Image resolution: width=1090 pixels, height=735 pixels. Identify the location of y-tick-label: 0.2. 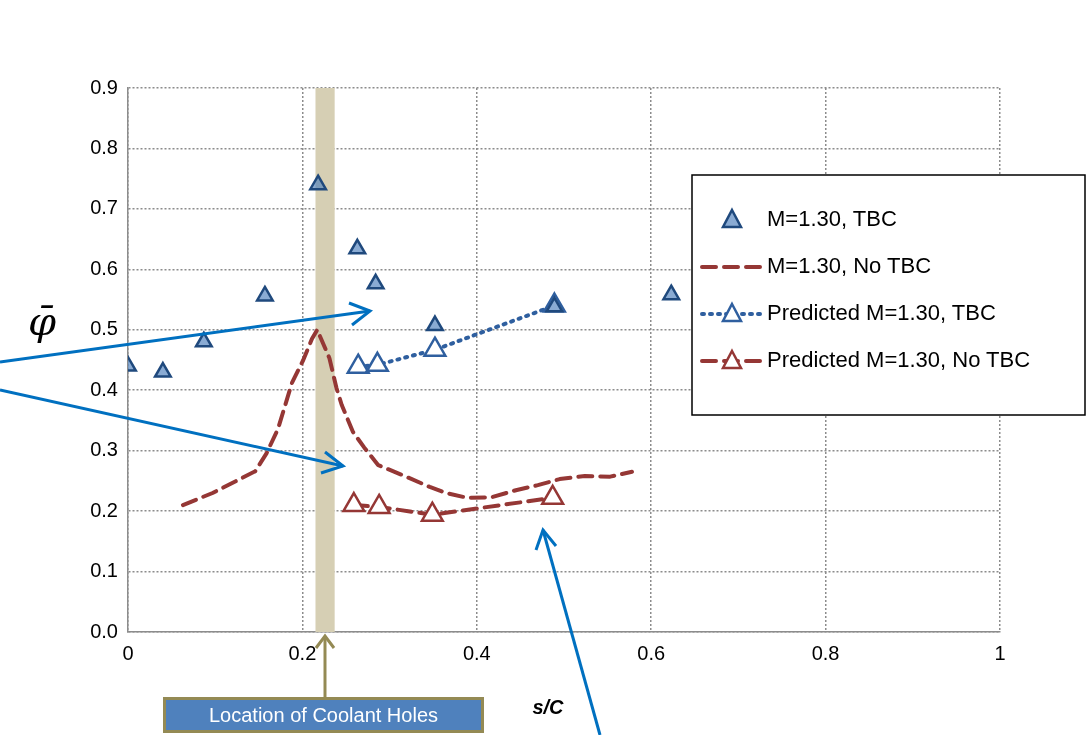
(104, 509).